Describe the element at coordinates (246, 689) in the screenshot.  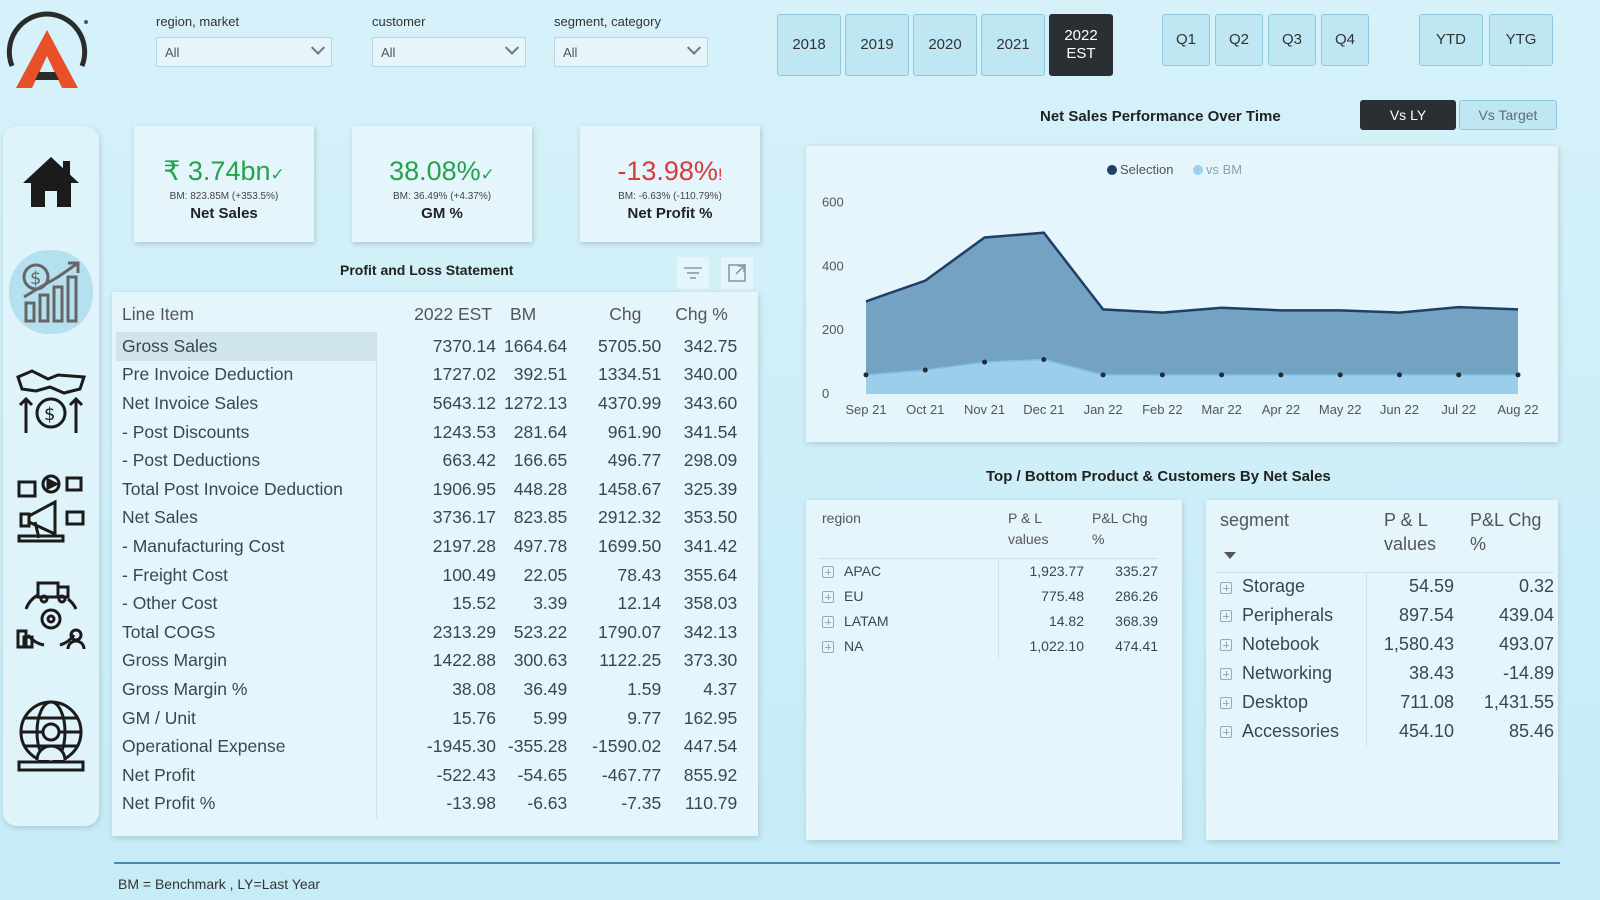
I see `pl-line-item: Gross Margin %` at that location.